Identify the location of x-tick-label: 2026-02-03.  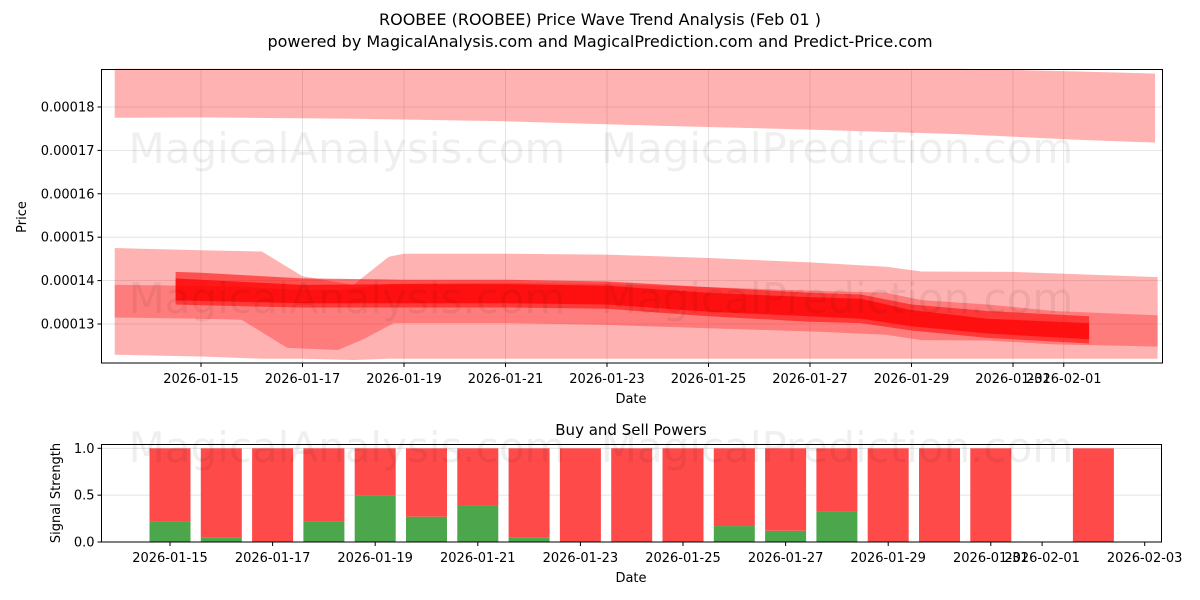
(1145, 558).